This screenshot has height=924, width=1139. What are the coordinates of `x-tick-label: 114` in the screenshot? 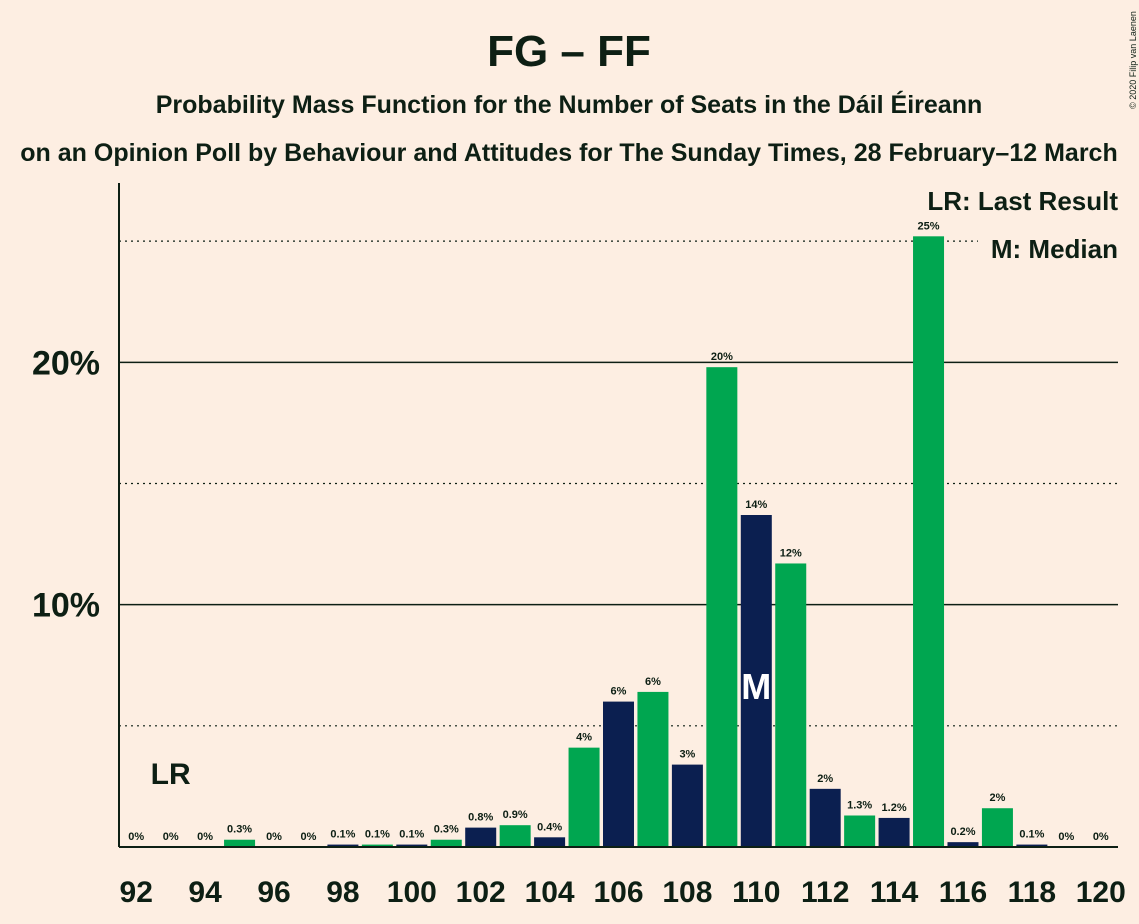 It's located at (894, 892).